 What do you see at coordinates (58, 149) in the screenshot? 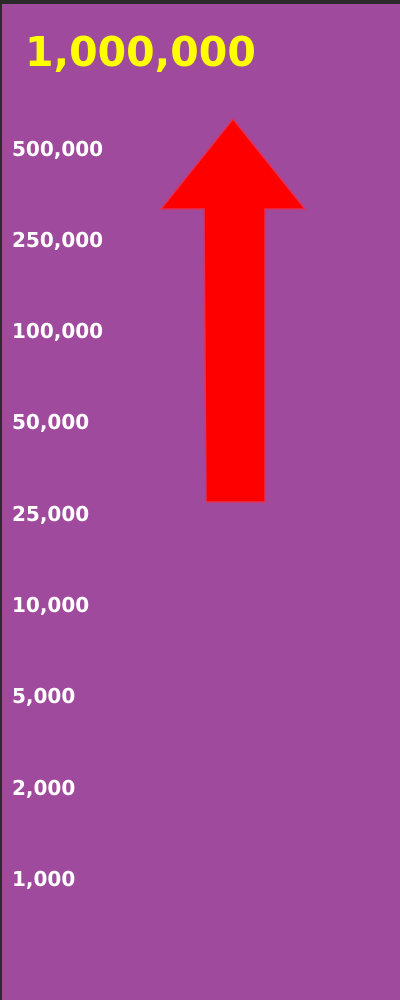
I see `ladder-rung-500000: 500,000` at bounding box center [58, 149].